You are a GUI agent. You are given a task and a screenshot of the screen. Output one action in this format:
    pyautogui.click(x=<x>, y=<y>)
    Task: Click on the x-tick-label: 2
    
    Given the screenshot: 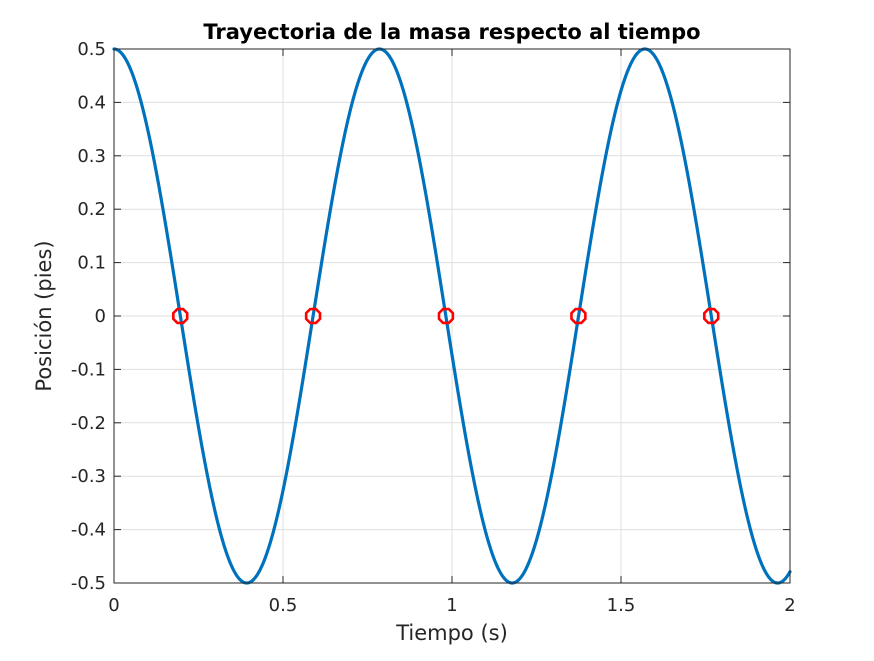 What is the action you would take?
    pyautogui.click(x=789, y=605)
    